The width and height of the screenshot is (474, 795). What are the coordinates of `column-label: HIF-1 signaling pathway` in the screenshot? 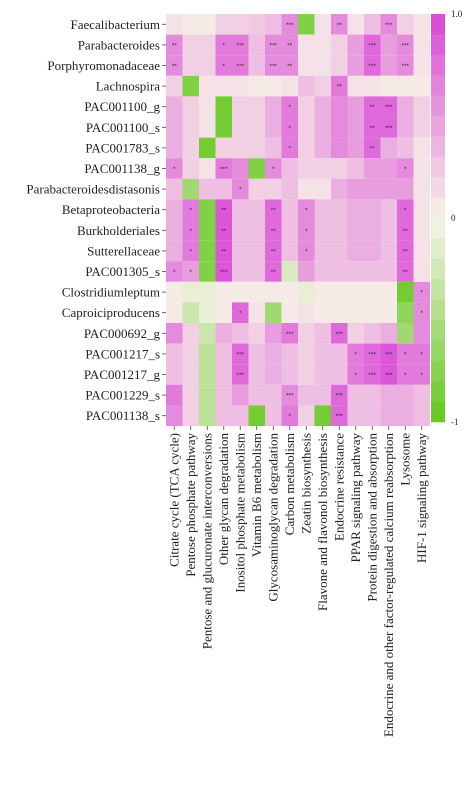 It's located at (421, 498).